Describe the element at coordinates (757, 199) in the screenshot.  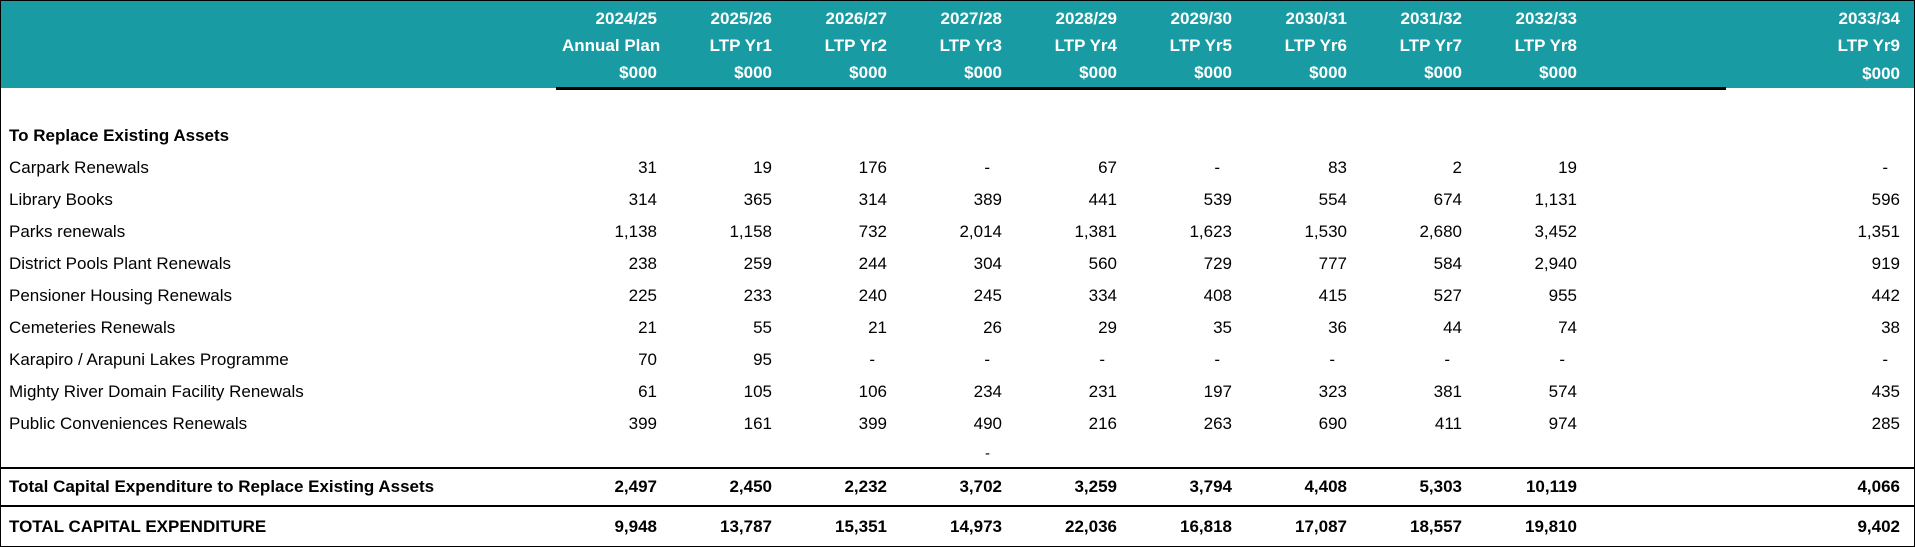
I see `value-cell: 365` at that location.